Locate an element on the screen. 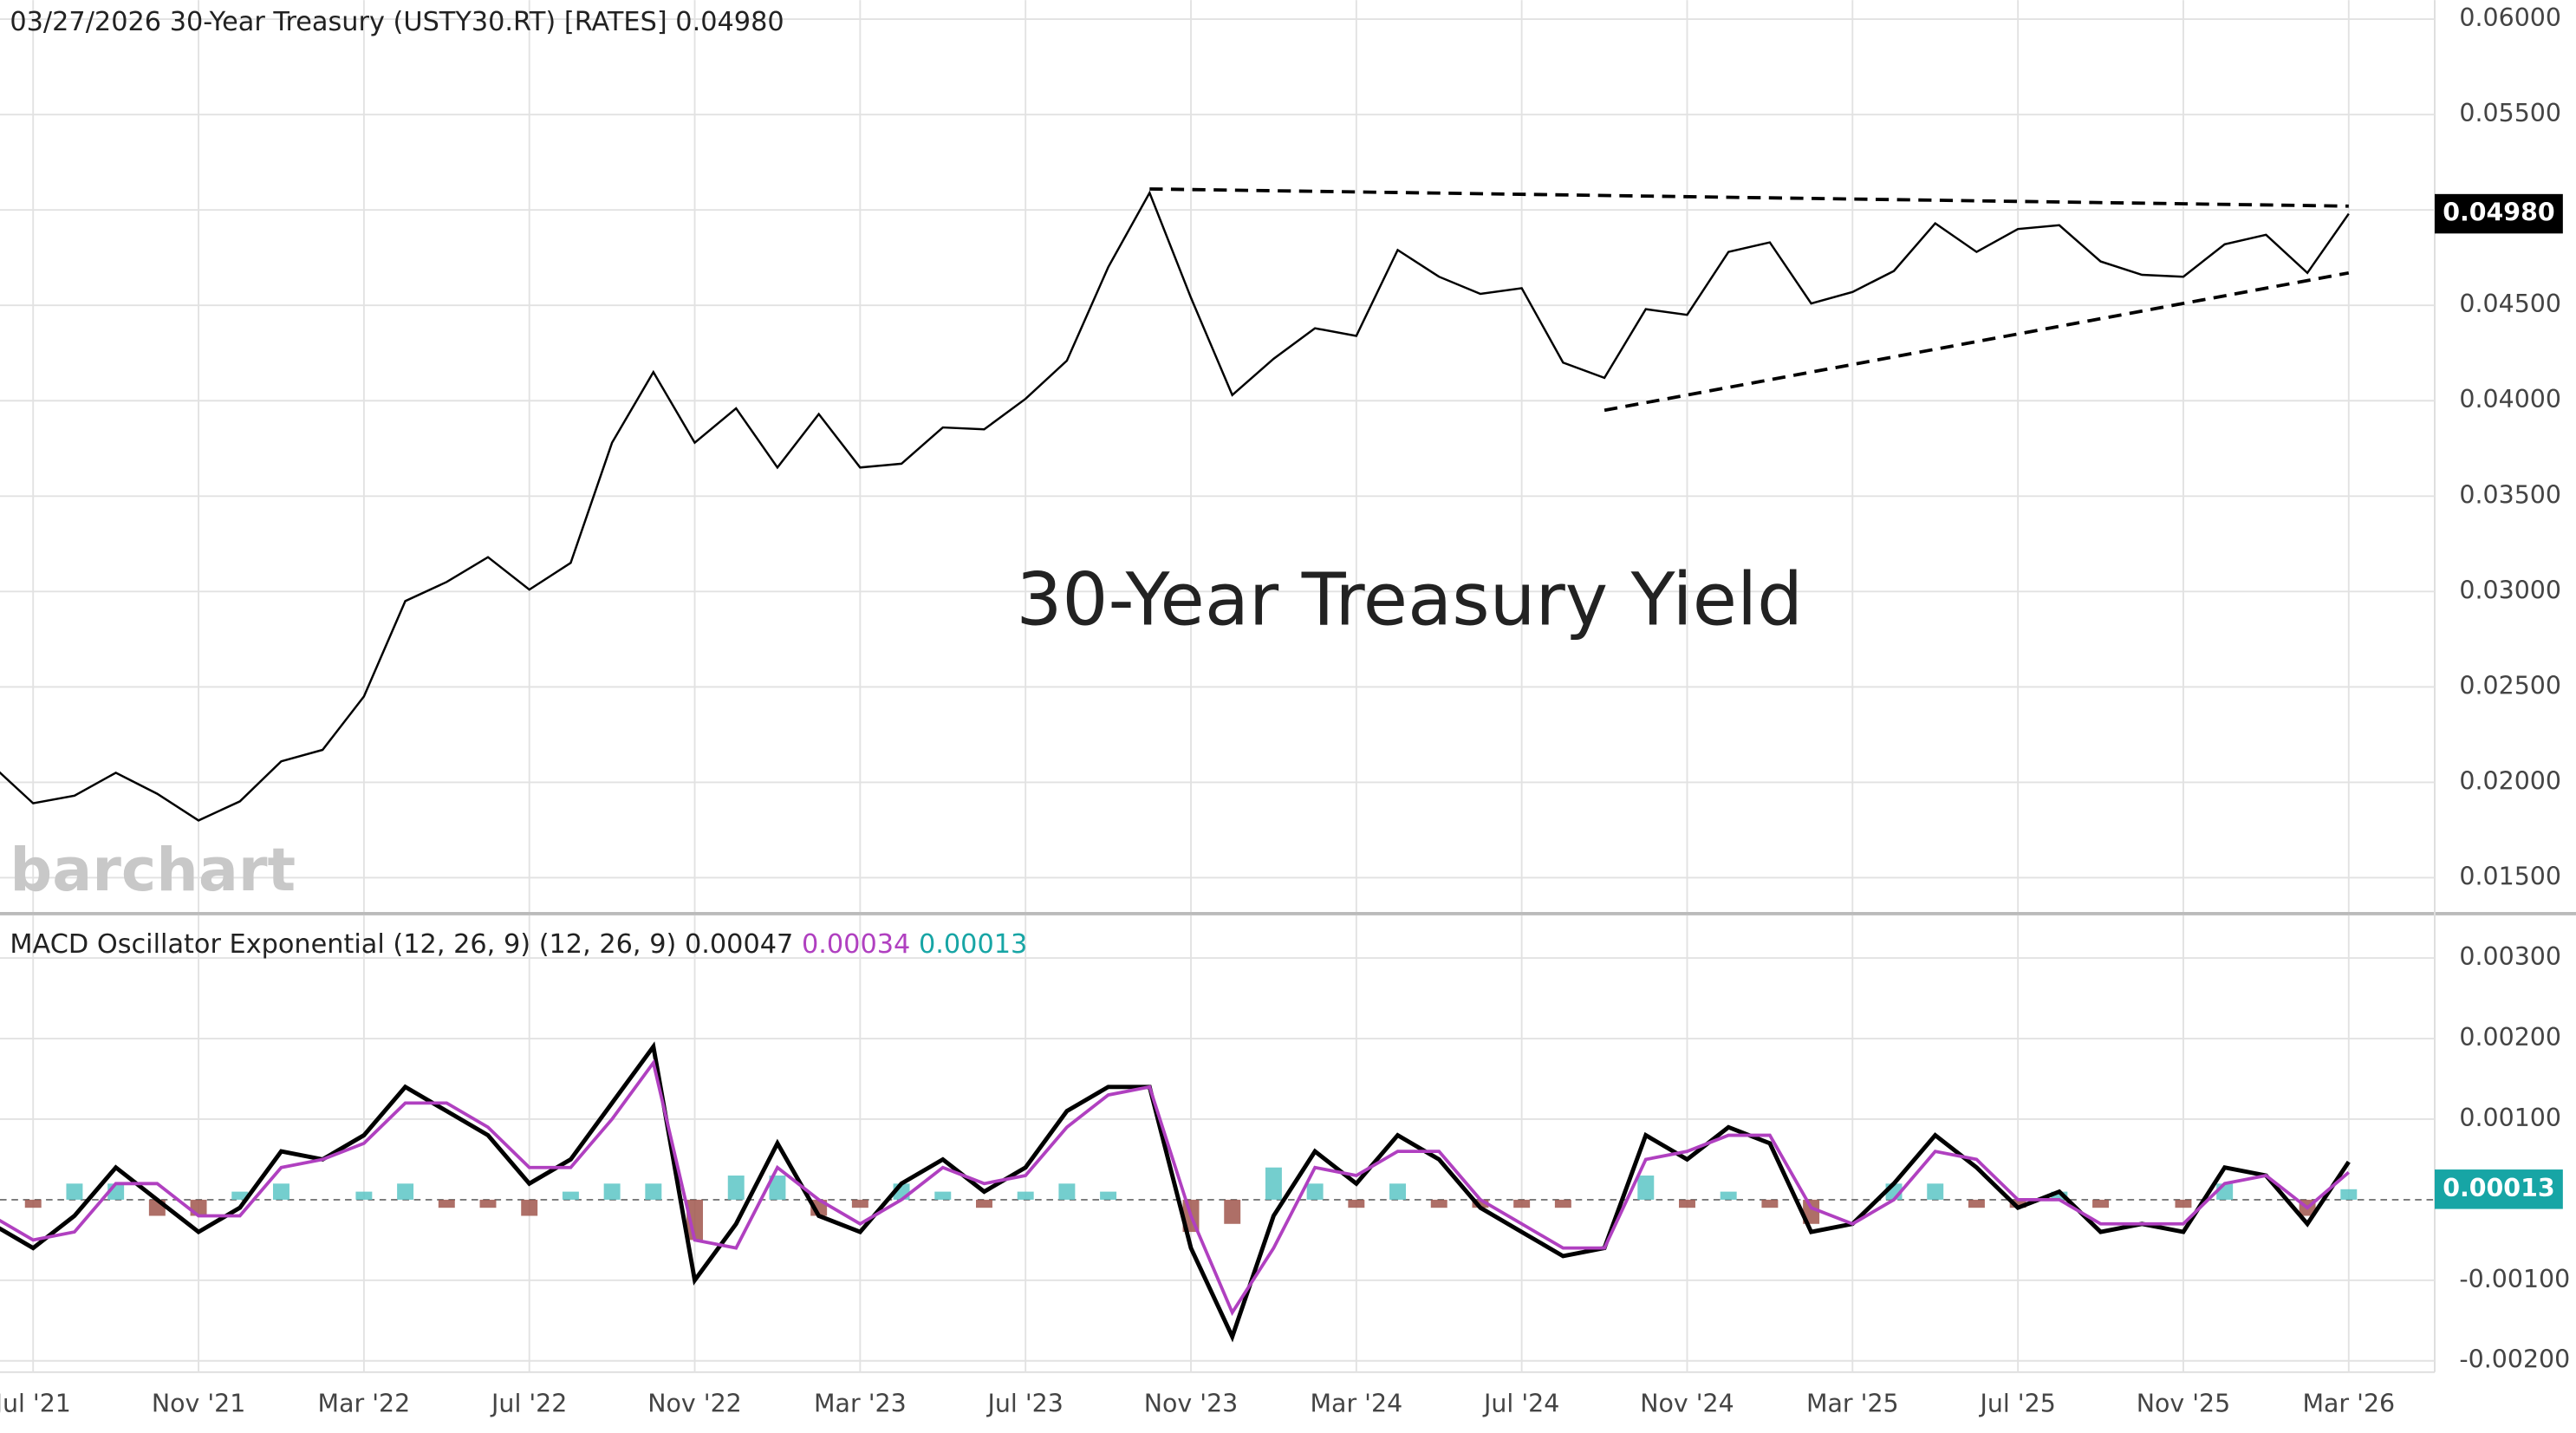  x-tick-label: Mar '25 is located at coordinates (1852, 1404).